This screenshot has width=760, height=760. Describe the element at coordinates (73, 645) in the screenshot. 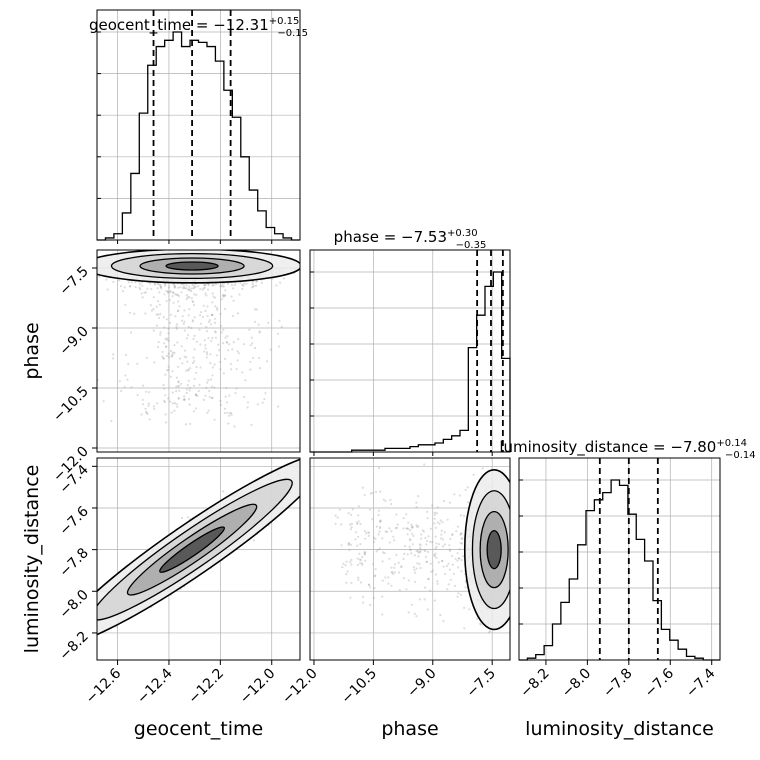

I see `y-tick-label-luminosity_distance: −8.2` at that location.